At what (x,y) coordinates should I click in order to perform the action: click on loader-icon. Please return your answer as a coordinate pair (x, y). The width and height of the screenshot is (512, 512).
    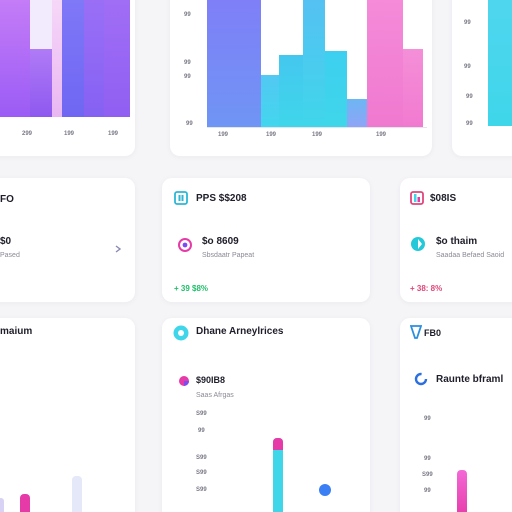
    Looking at the image, I should click on (421, 379).